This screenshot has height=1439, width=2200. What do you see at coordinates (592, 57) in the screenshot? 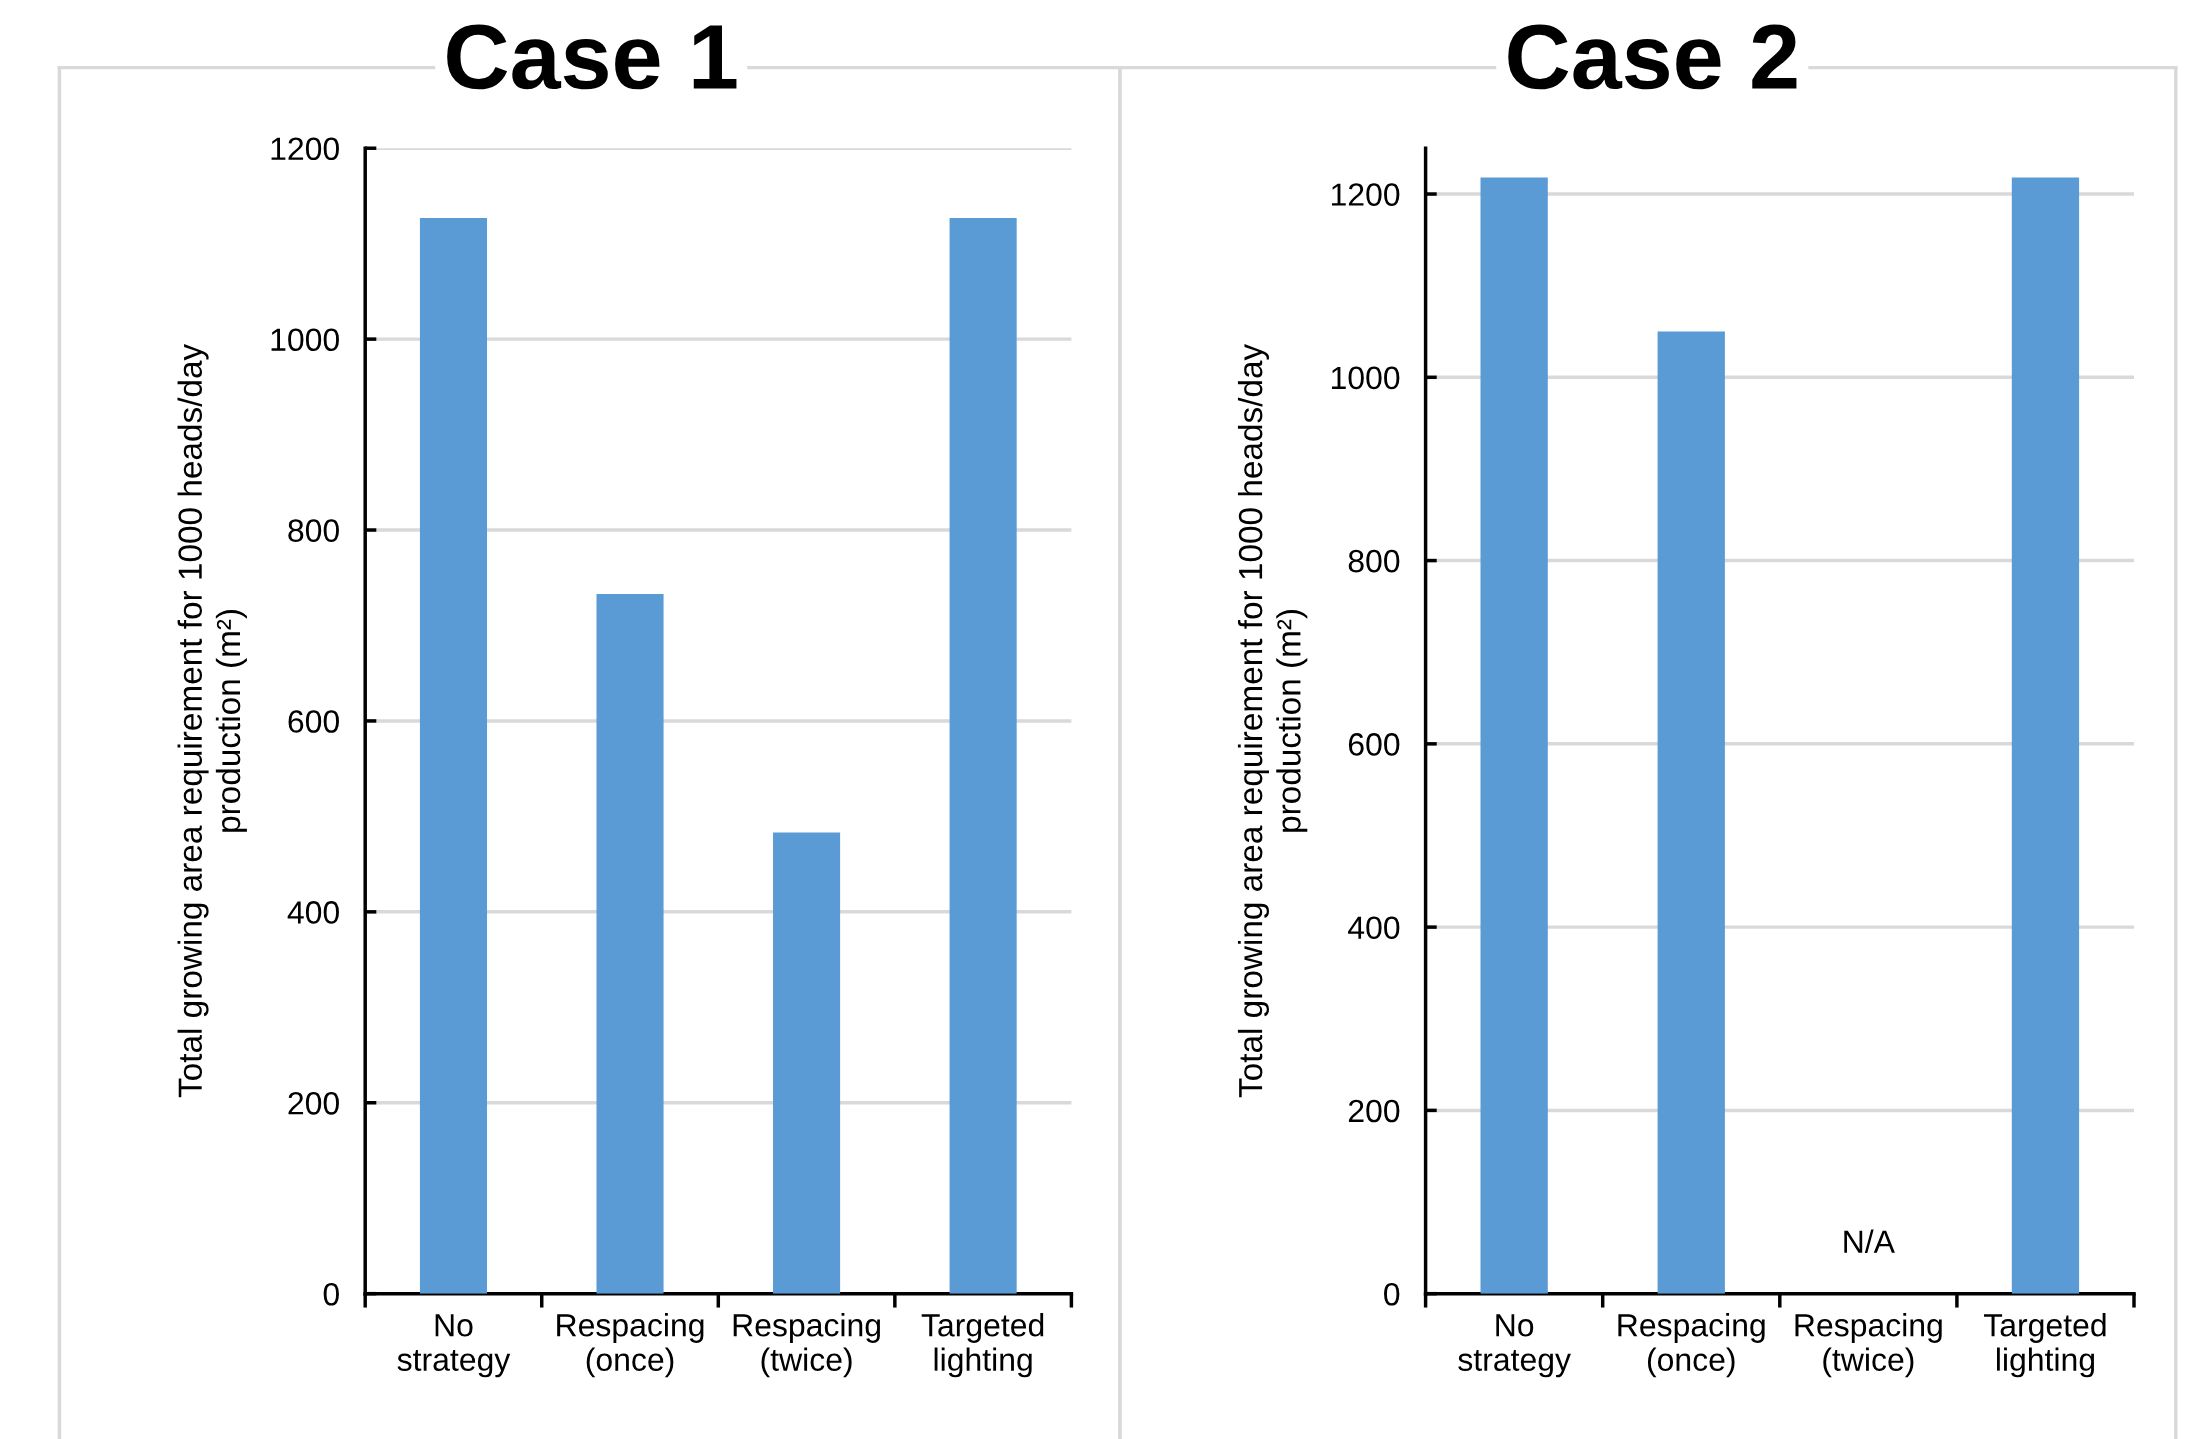
I see `chart-title: Case 1` at bounding box center [592, 57].